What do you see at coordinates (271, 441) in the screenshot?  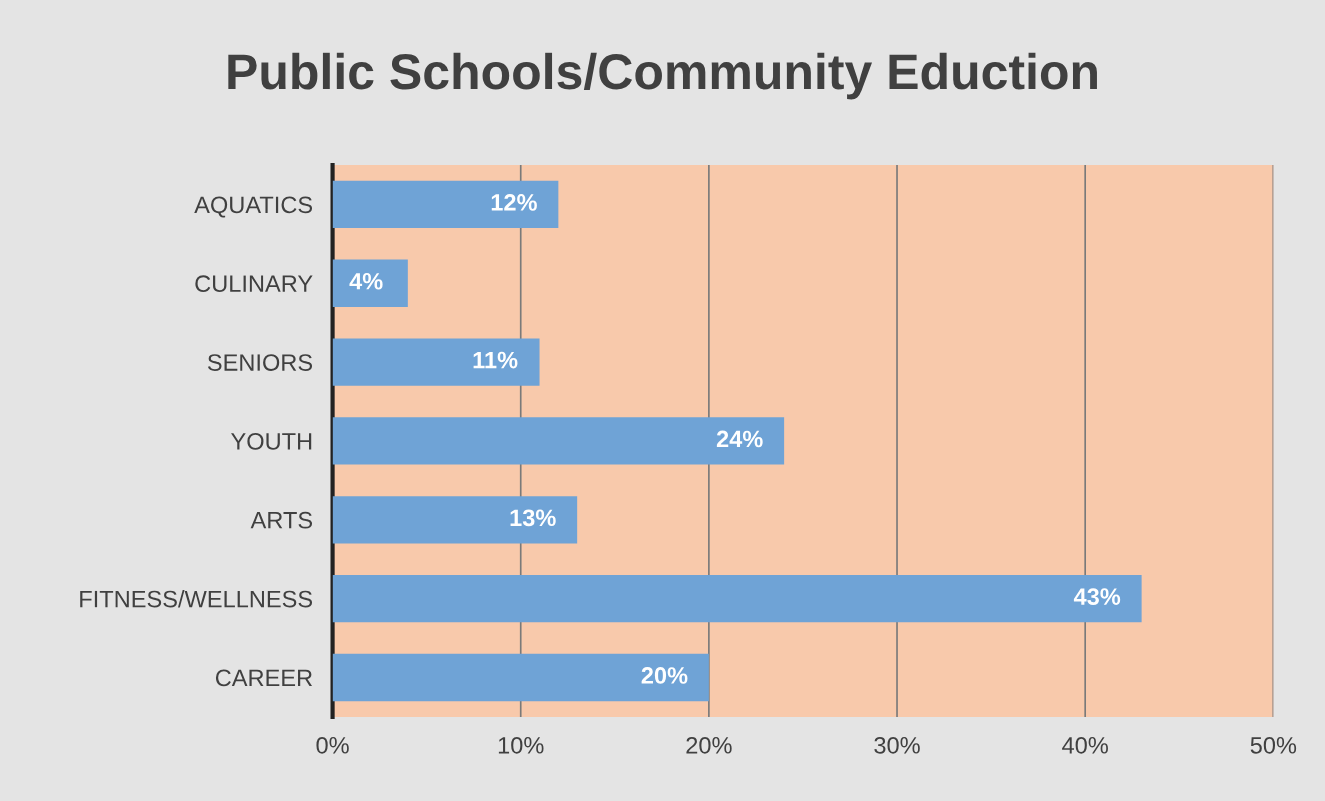 I see `y-tick-label: YOUTH` at bounding box center [271, 441].